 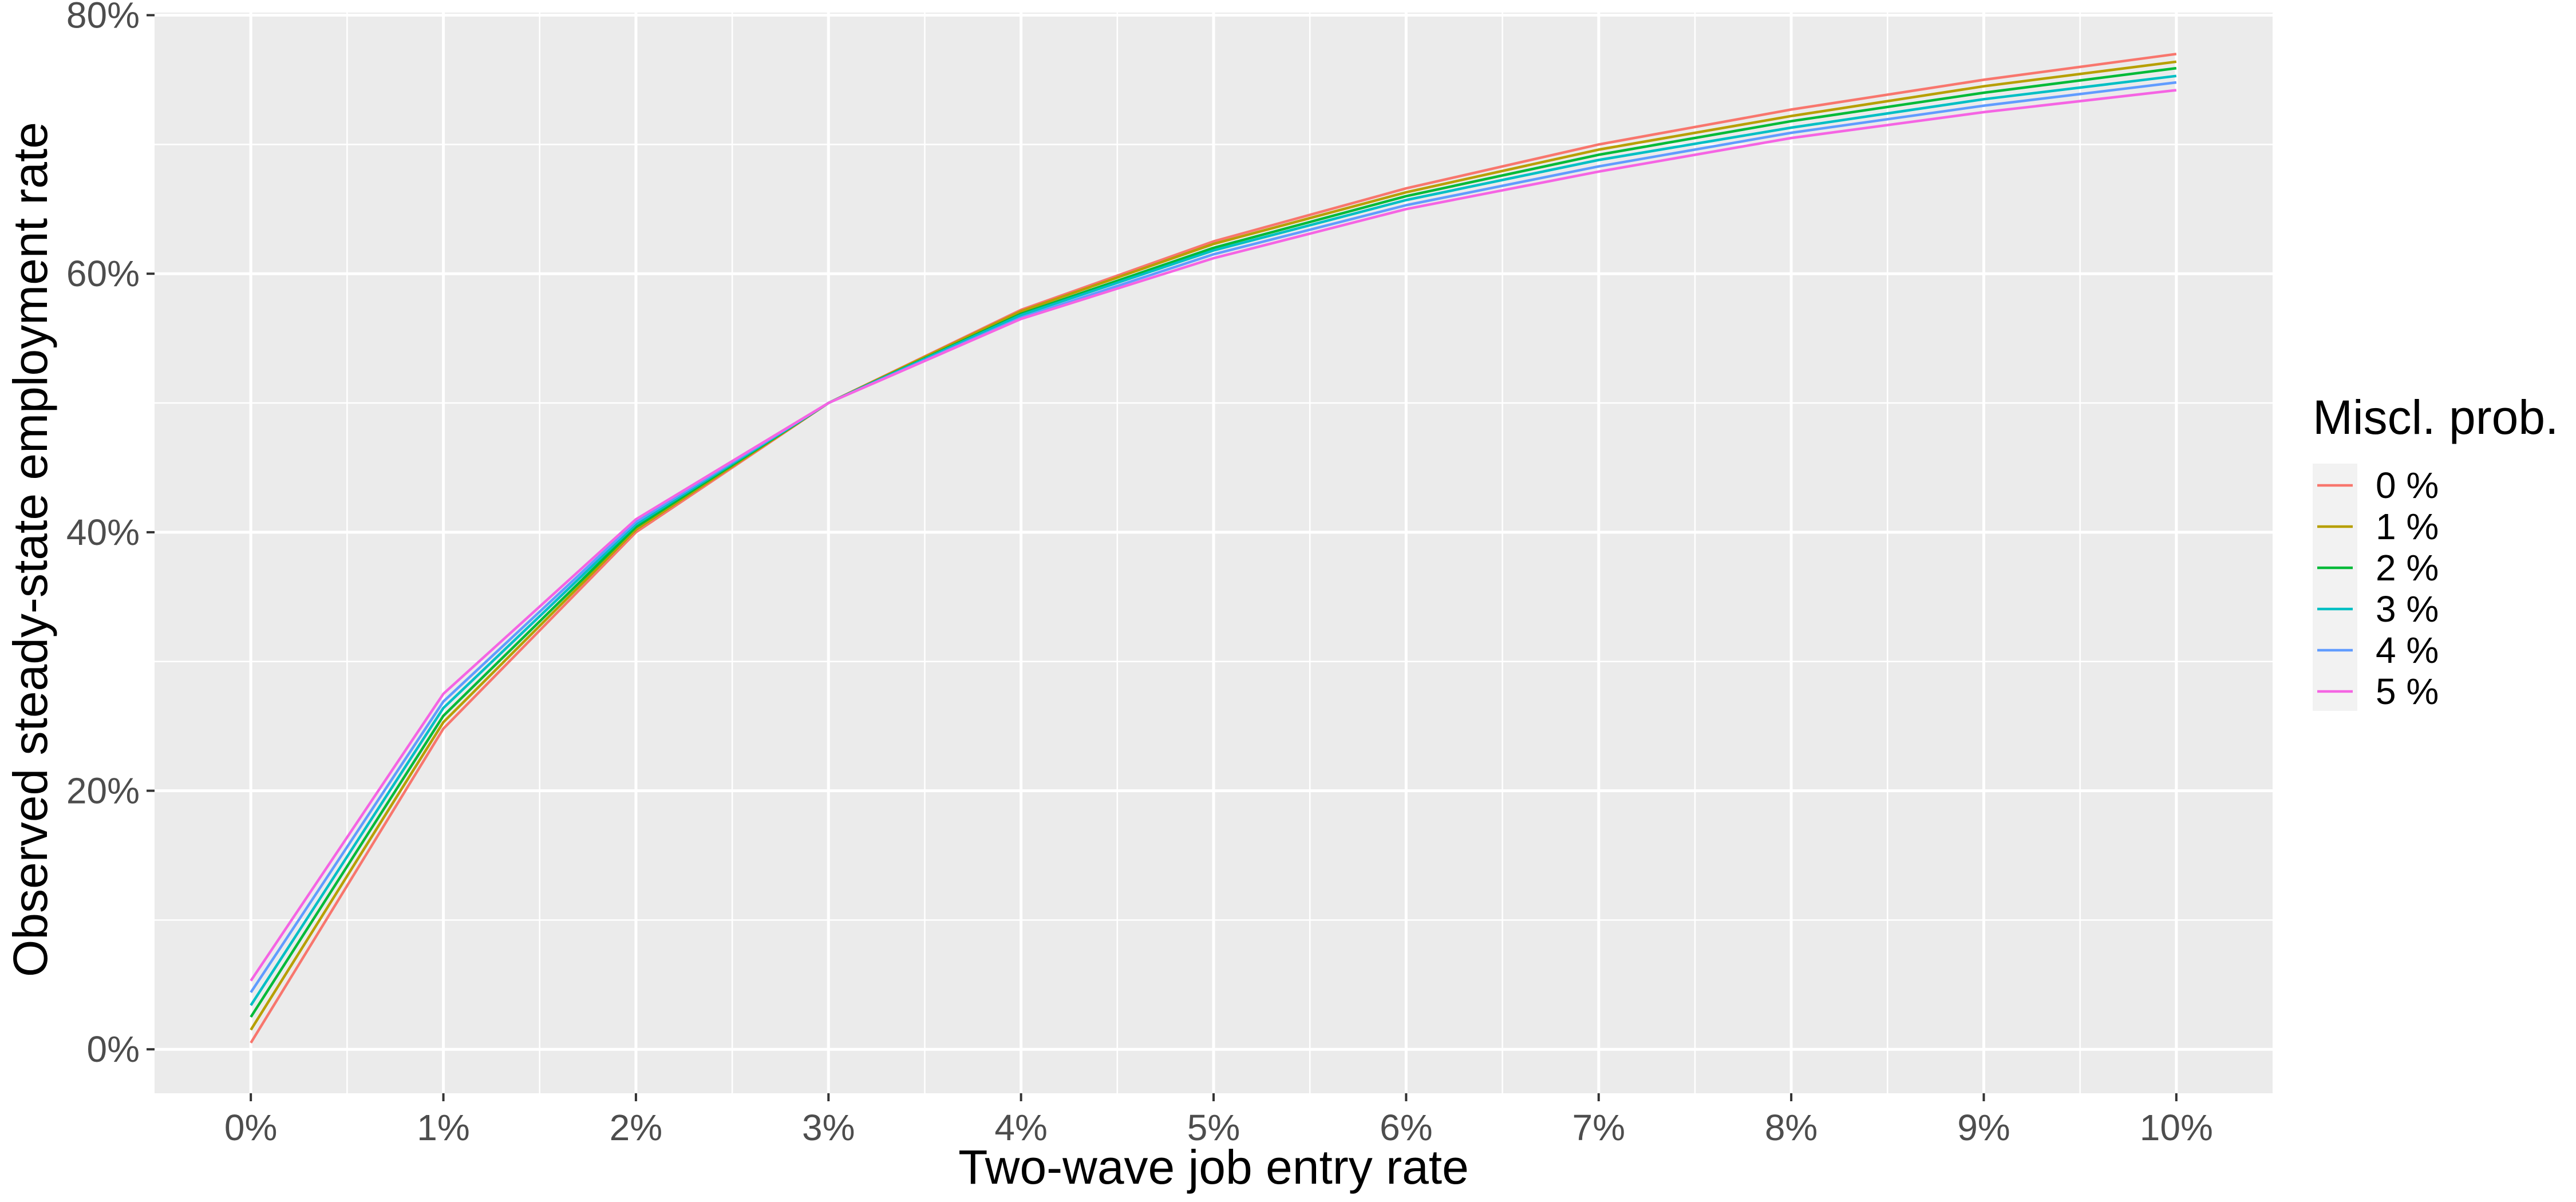 What do you see at coordinates (2407, 526) in the screenshot?
I see `legend-label: 1 %` at bounding box center [2407, 526].